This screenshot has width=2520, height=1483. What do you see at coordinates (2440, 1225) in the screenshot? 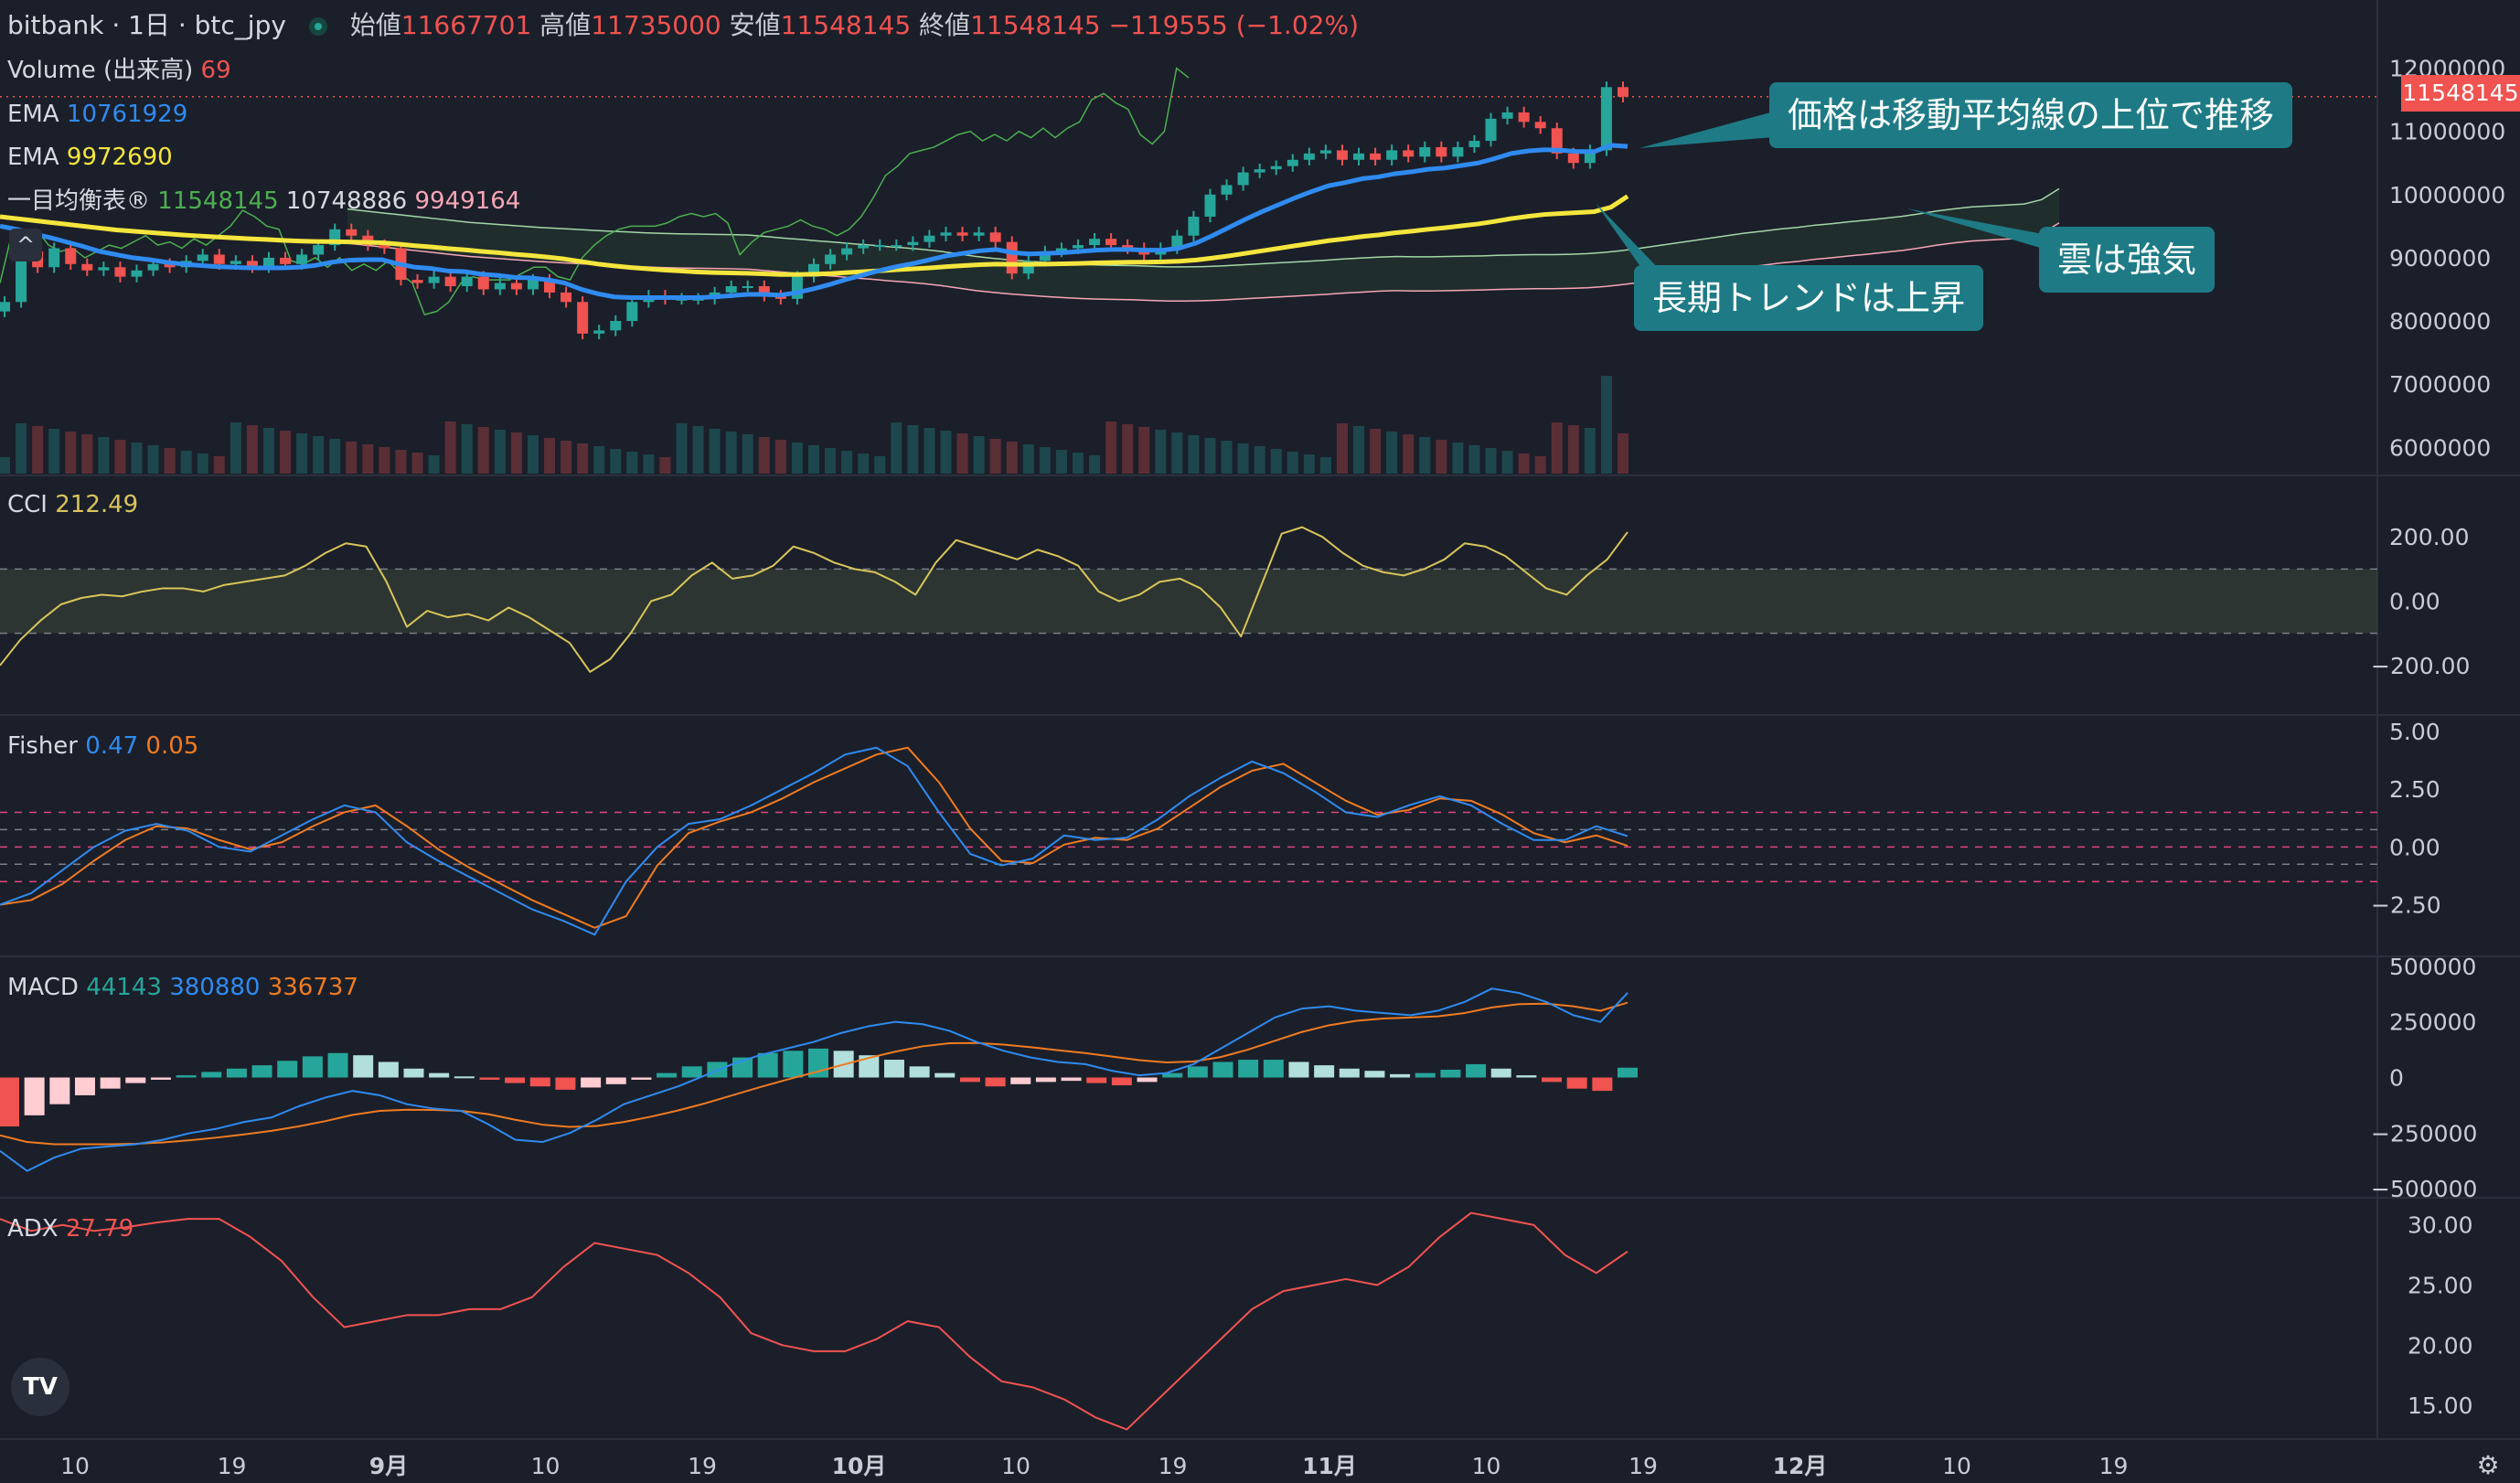
I see `adx-tick-label: 30.00` at bounding box center [2440, 1225].